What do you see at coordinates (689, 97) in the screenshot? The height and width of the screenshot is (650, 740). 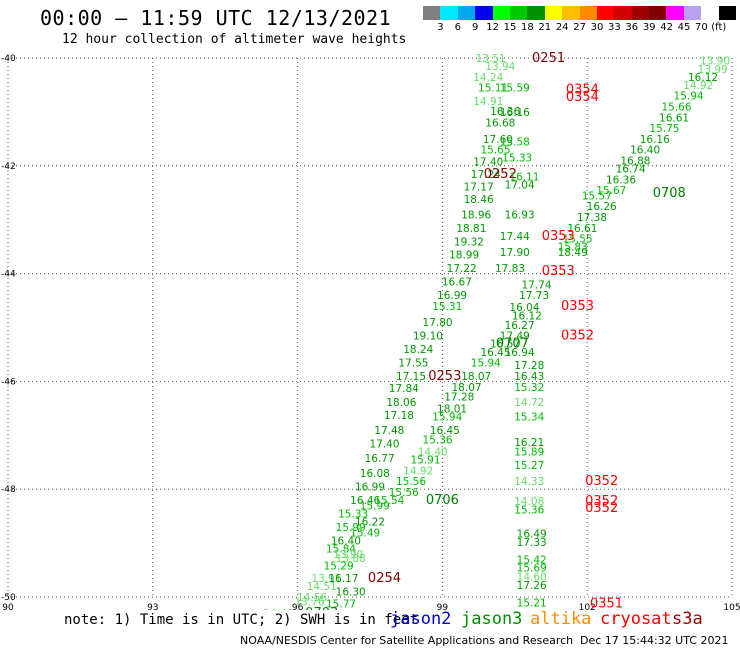 I see `wave-height-label: 15.94` at bounding box center [689, 97].